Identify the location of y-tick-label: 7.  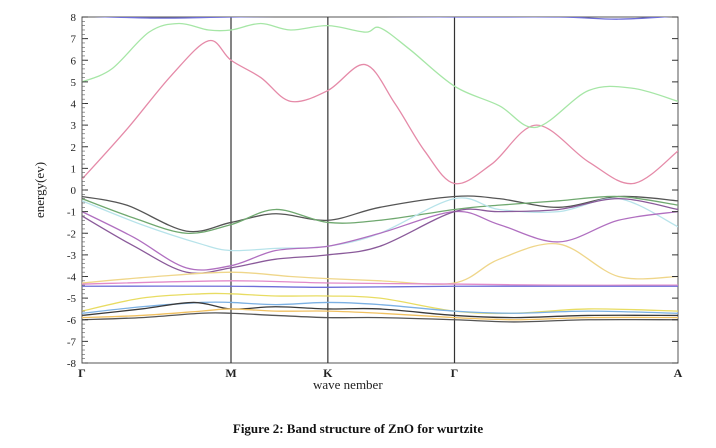
(74, 40).